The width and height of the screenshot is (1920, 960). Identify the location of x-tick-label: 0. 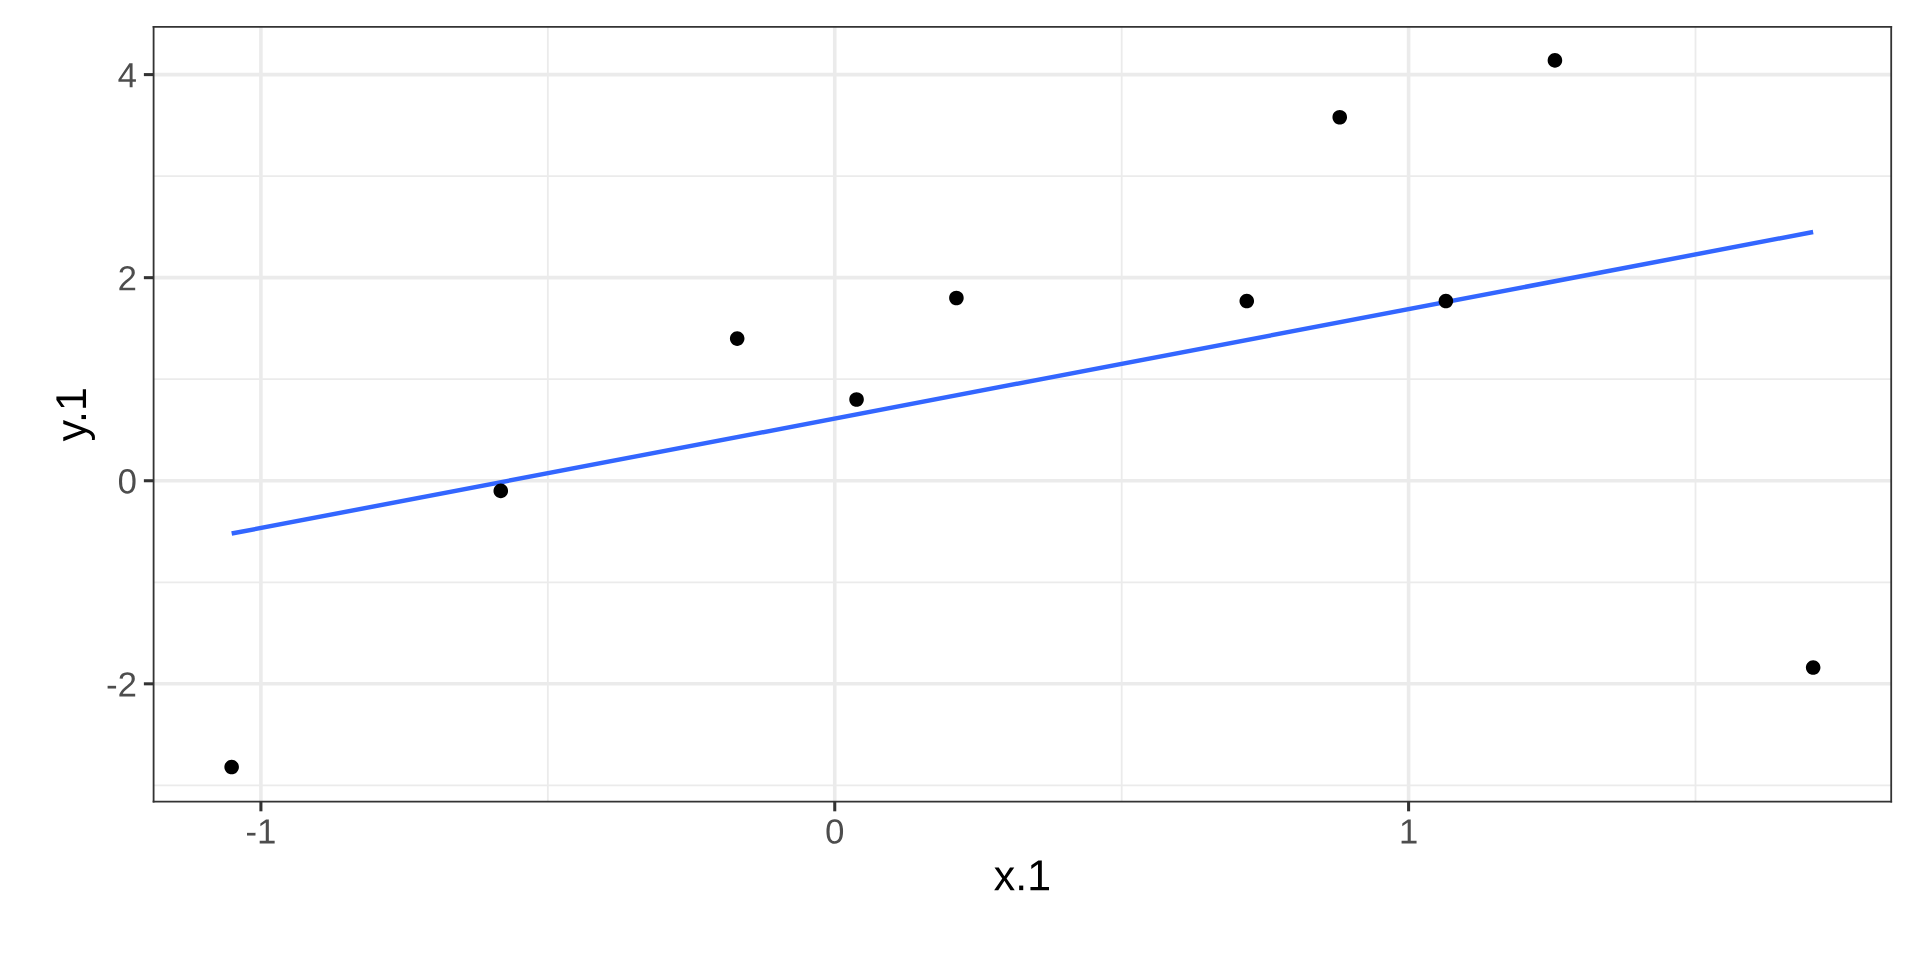
(835, 831).